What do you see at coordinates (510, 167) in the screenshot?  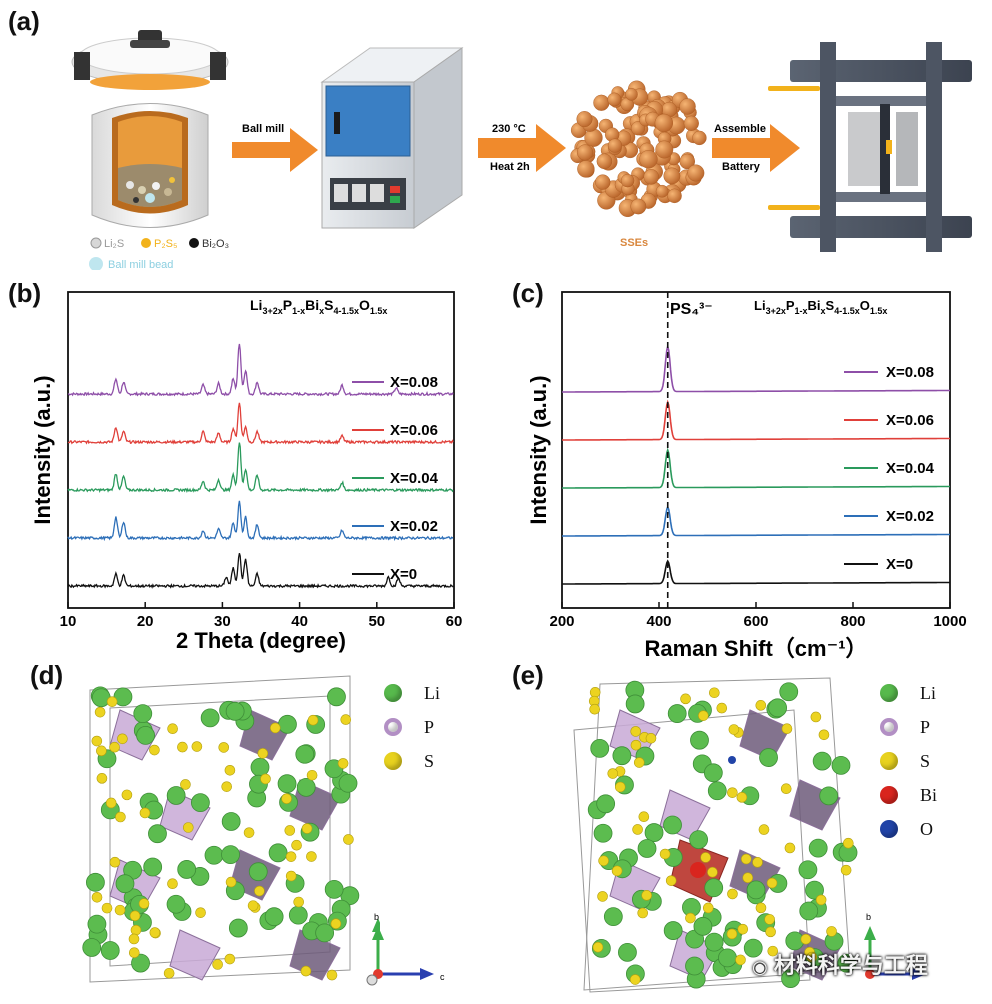 I see `step2-time: Heat 2h` at bounding box center [510, 167].